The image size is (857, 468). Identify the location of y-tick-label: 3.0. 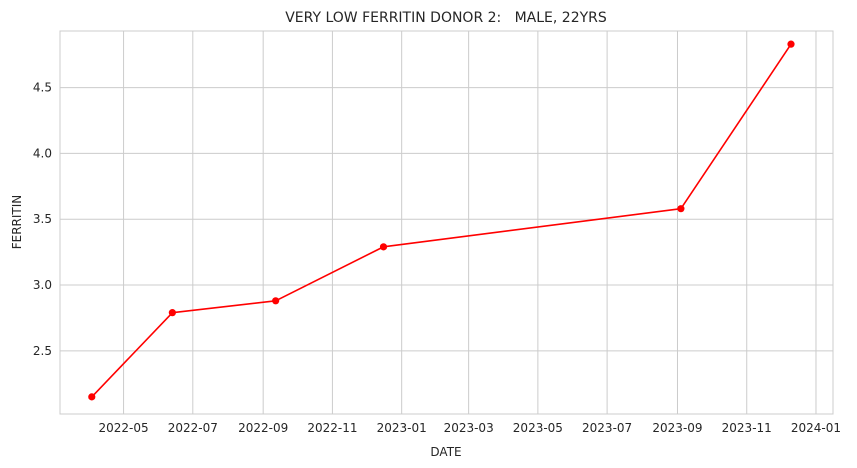
(42, 285).